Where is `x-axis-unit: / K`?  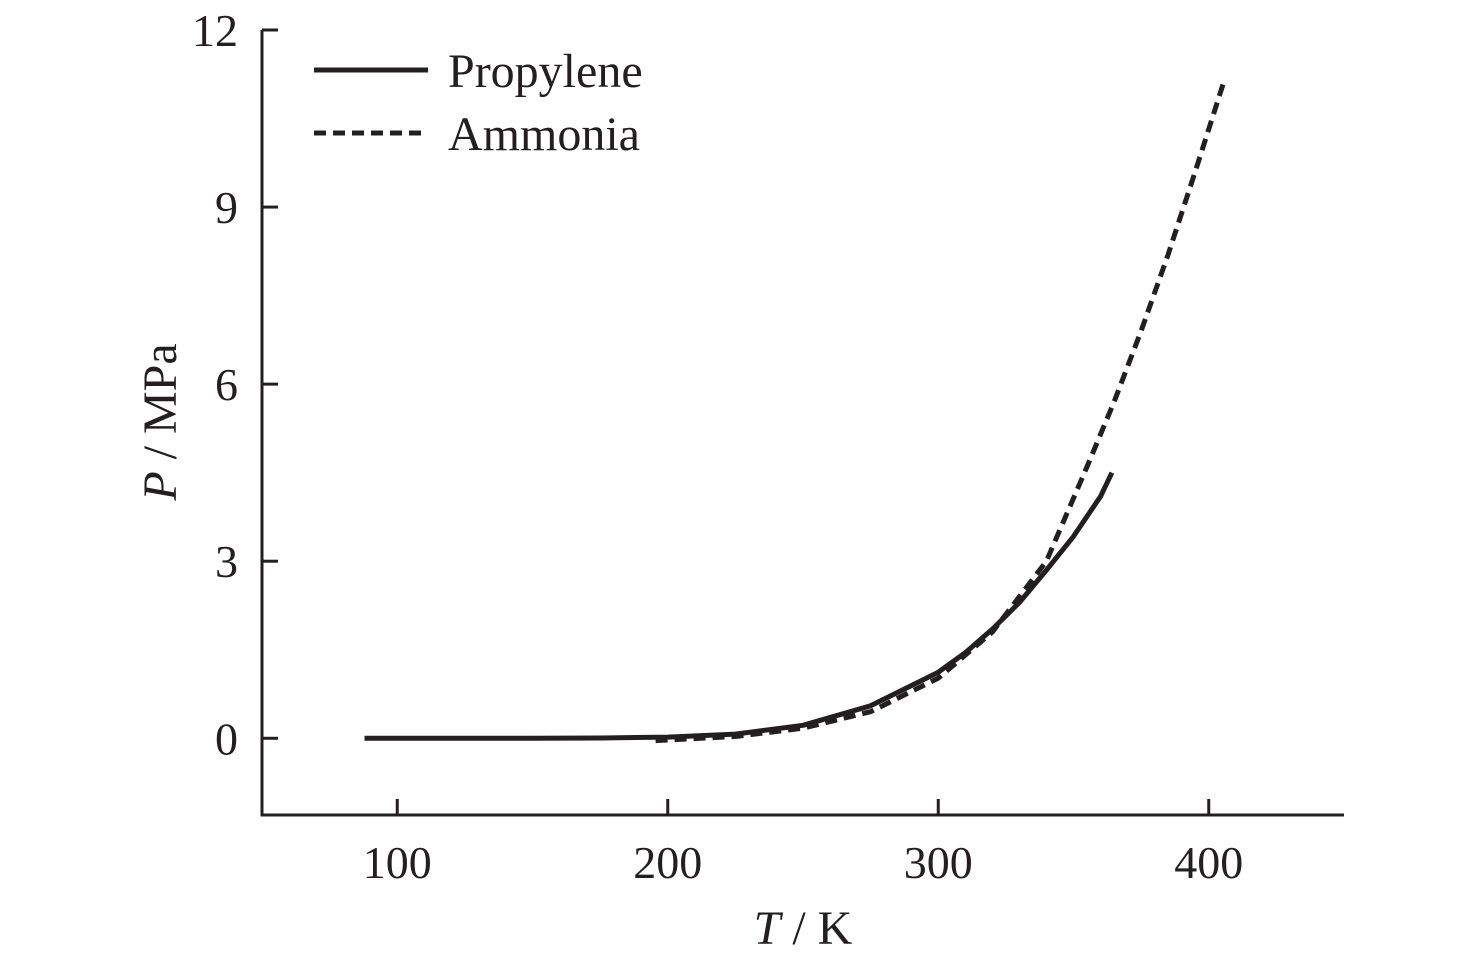 x-axis-unit: / K is located at coordinates (816, 928).